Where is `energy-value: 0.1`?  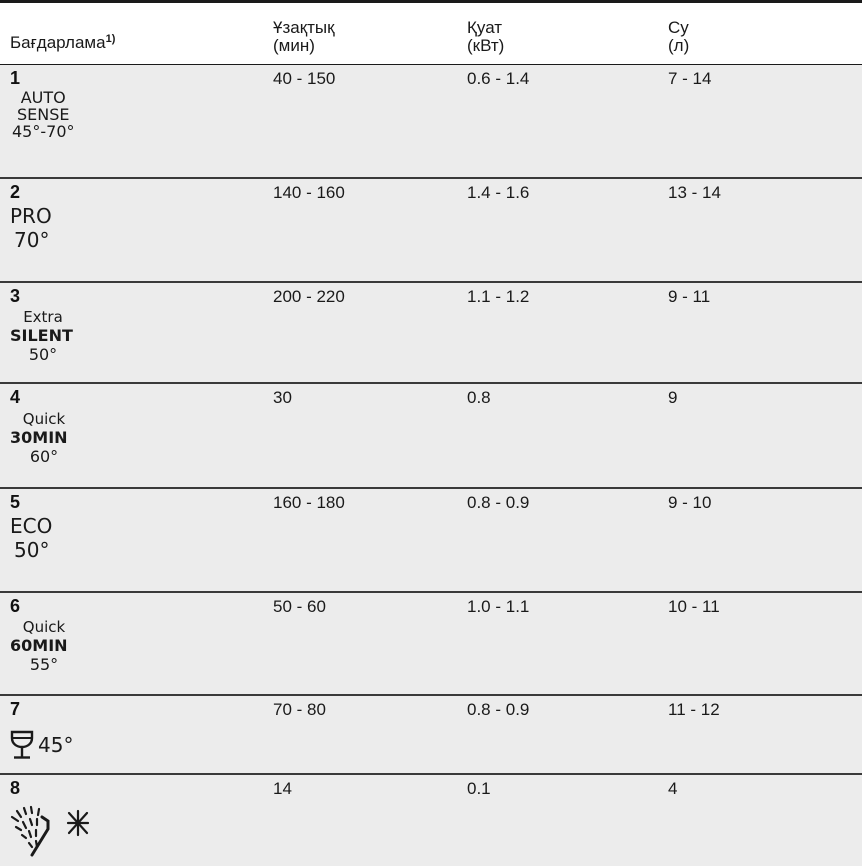
energy-value: 0.1 is located at coordinates (479, 788).